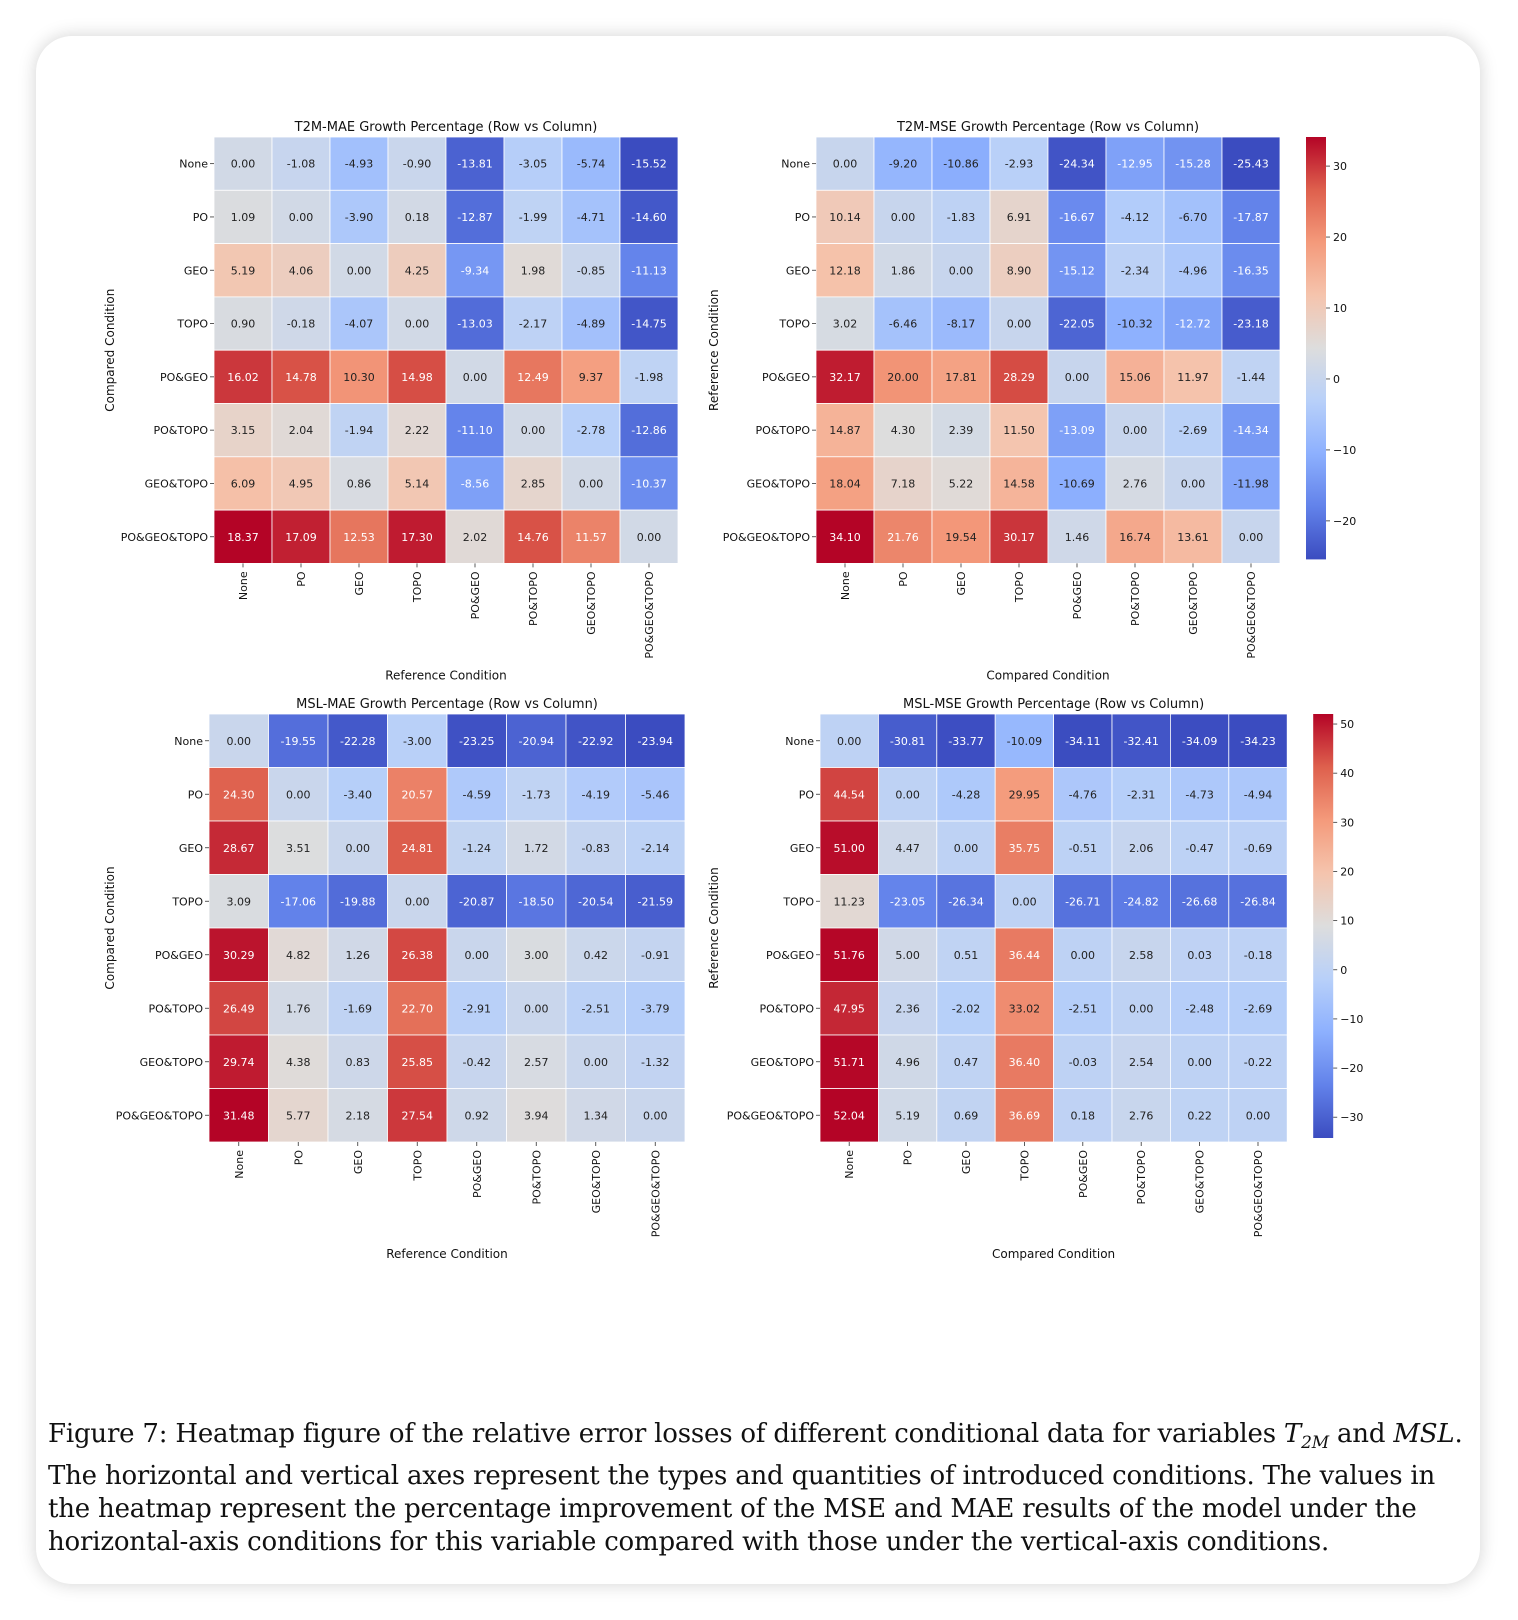  I want to click on cell-value-label: 31.48, so click(239, 1115).